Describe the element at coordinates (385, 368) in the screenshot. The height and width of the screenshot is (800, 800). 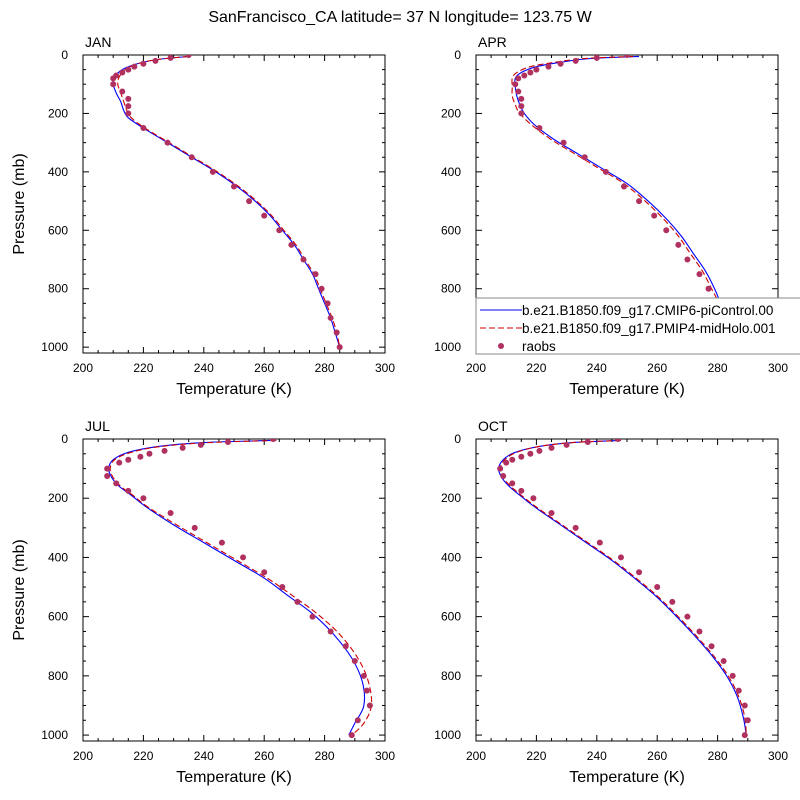
I see `x-tick-label: 300` at that location.